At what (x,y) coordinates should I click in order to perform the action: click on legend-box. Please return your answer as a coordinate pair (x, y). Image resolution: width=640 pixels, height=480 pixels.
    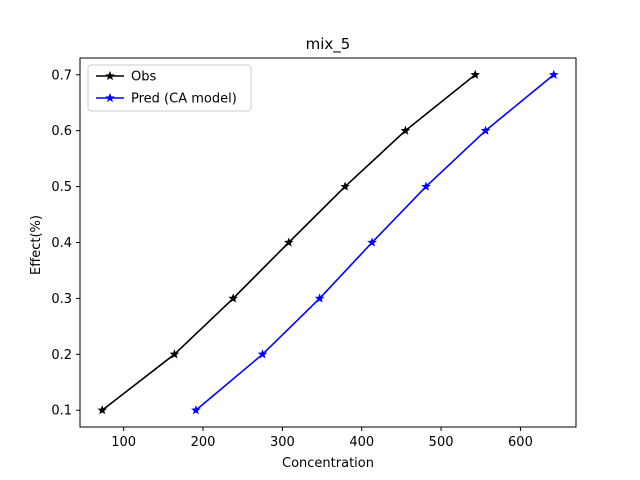
    Looking at the image, I should click on (169, 88).